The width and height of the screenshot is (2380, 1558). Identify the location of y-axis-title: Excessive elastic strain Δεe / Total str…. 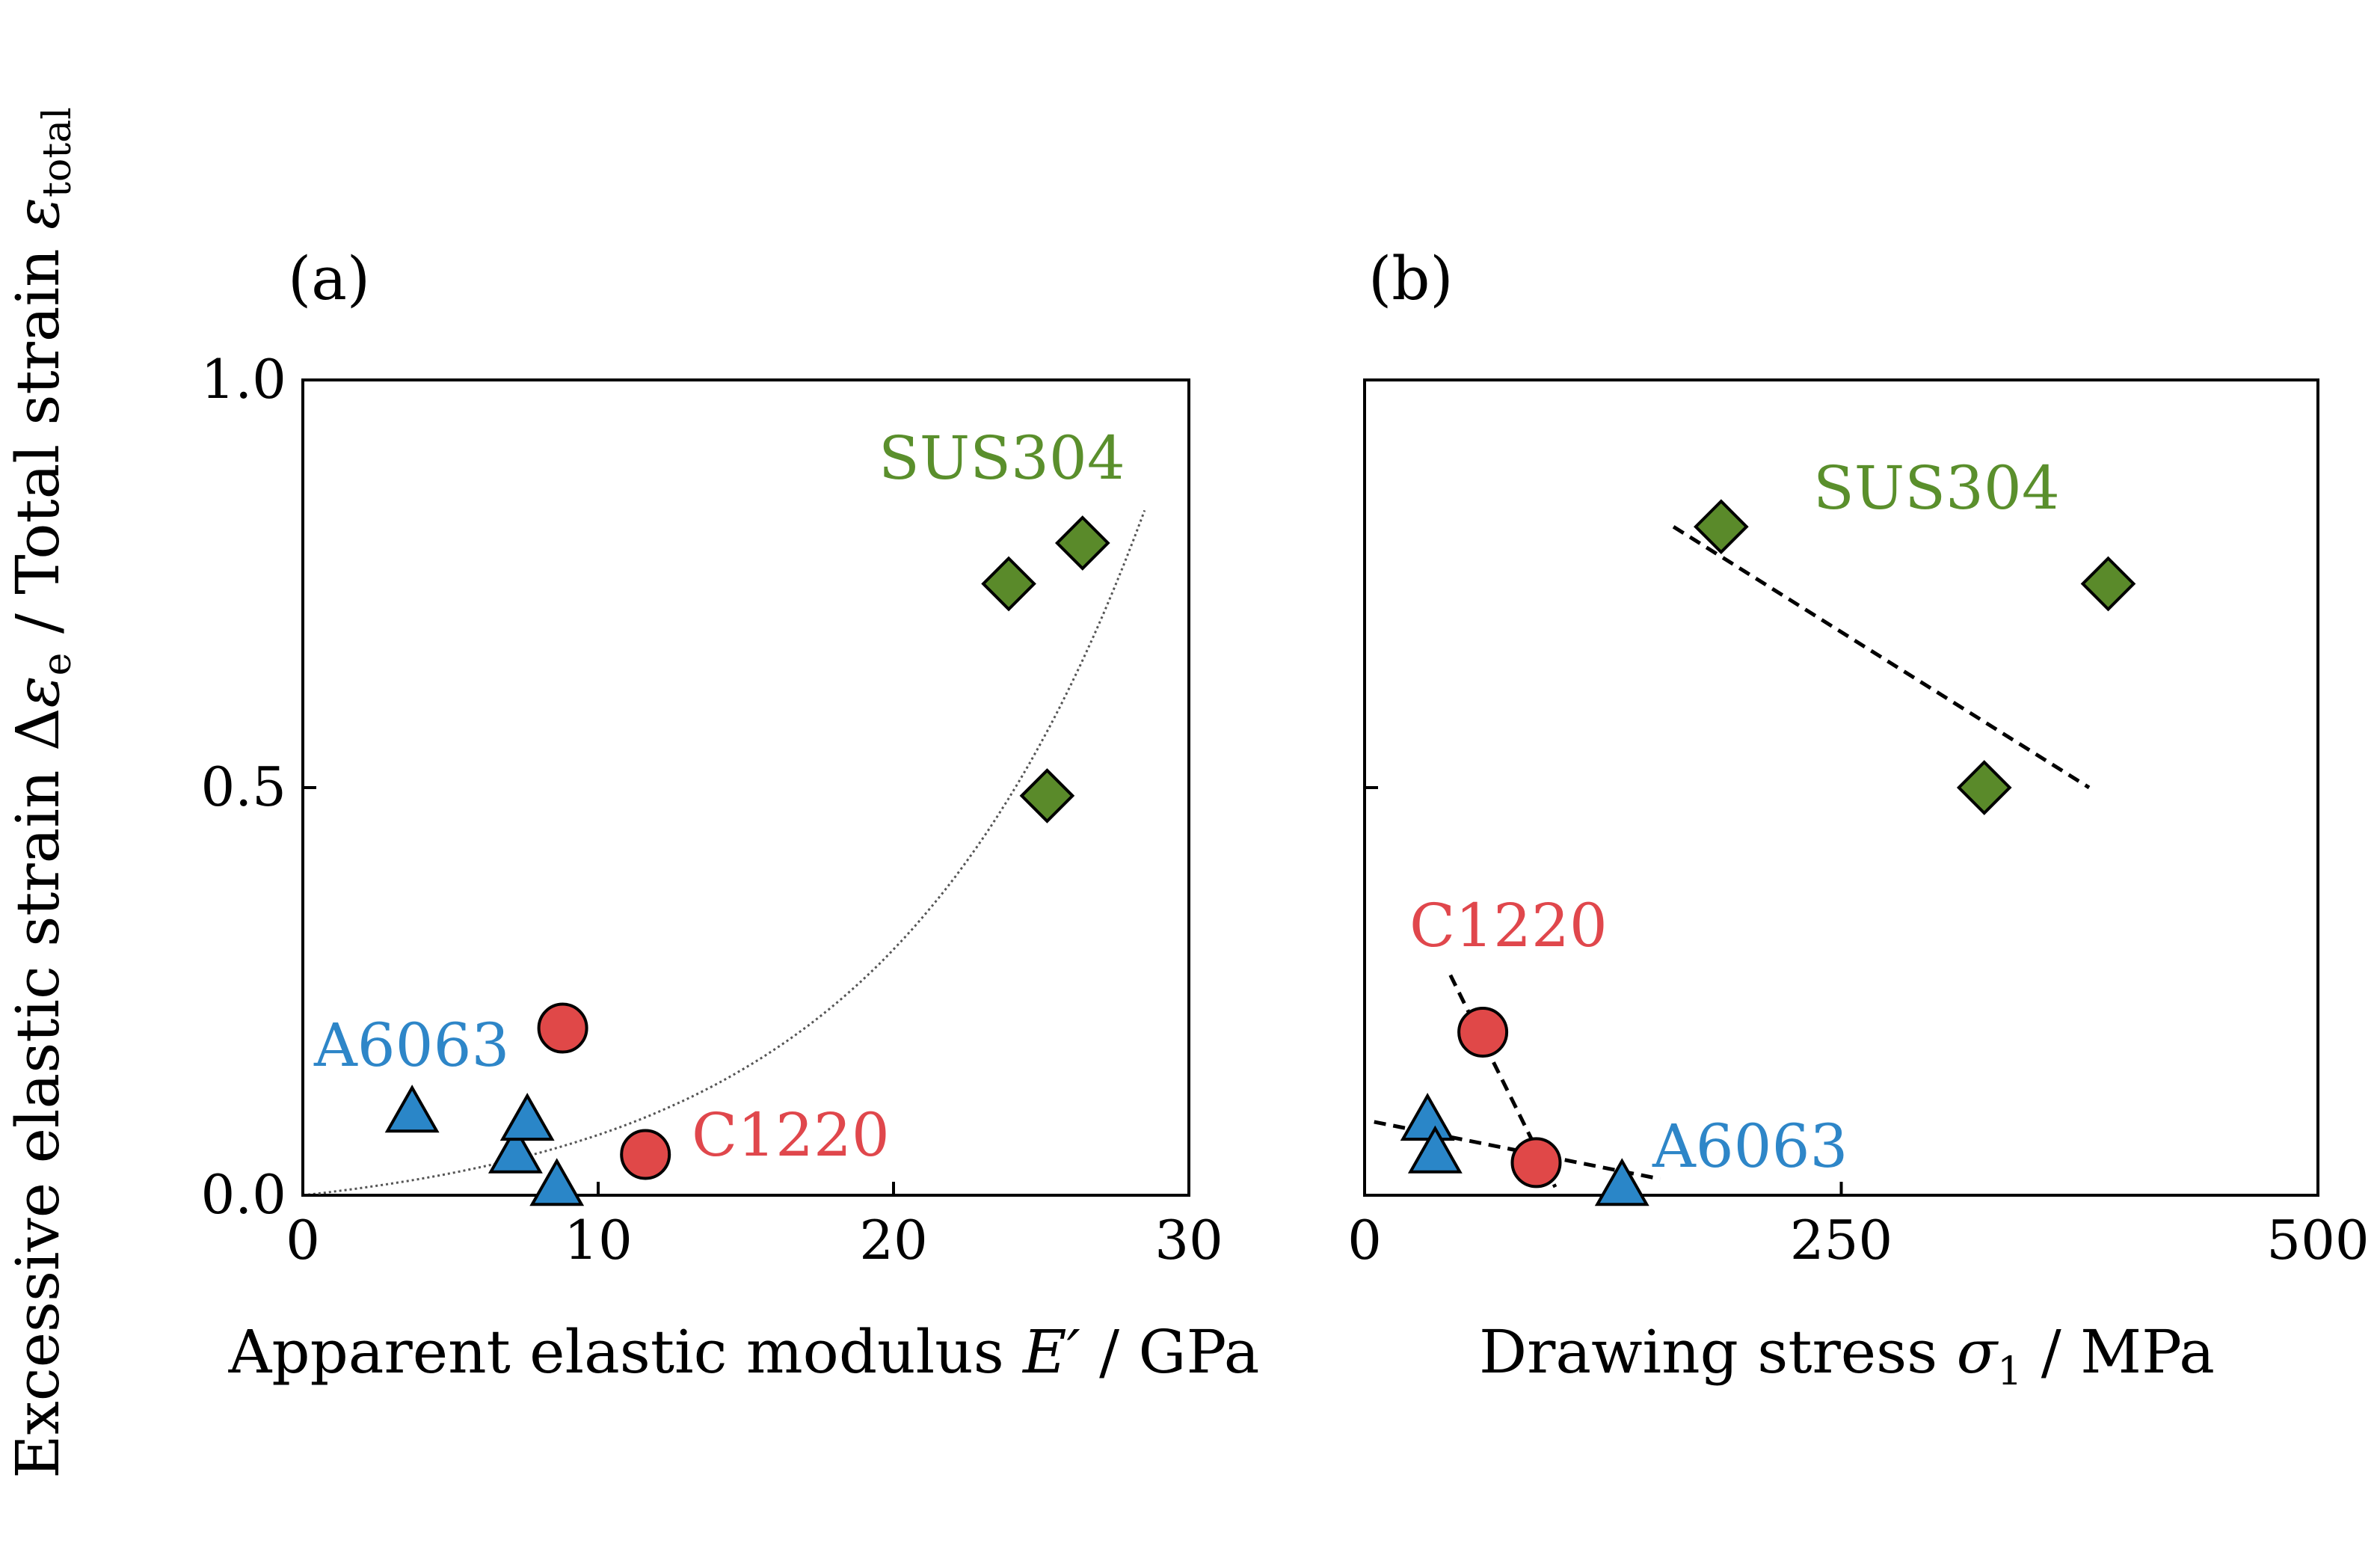
(41, 793).